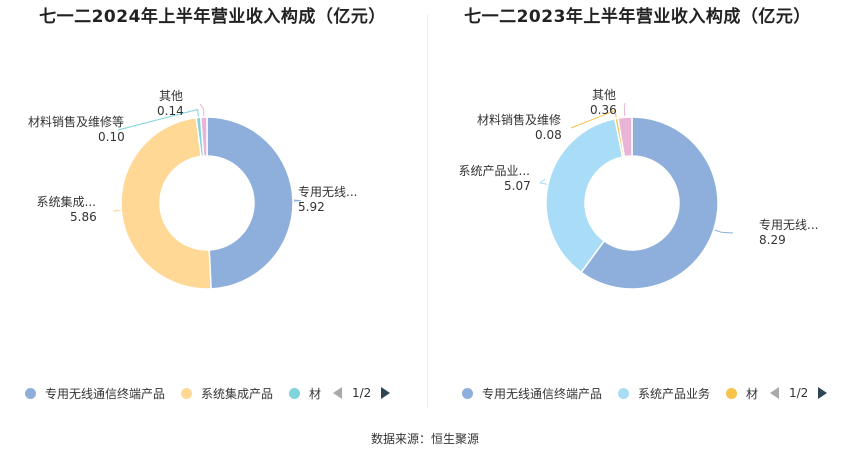 The image size is (850, 459). What do you see at coordinates (83, 217) in the screenshot?
I see `slice-value: 5.86` at bounding box center [83, 217].